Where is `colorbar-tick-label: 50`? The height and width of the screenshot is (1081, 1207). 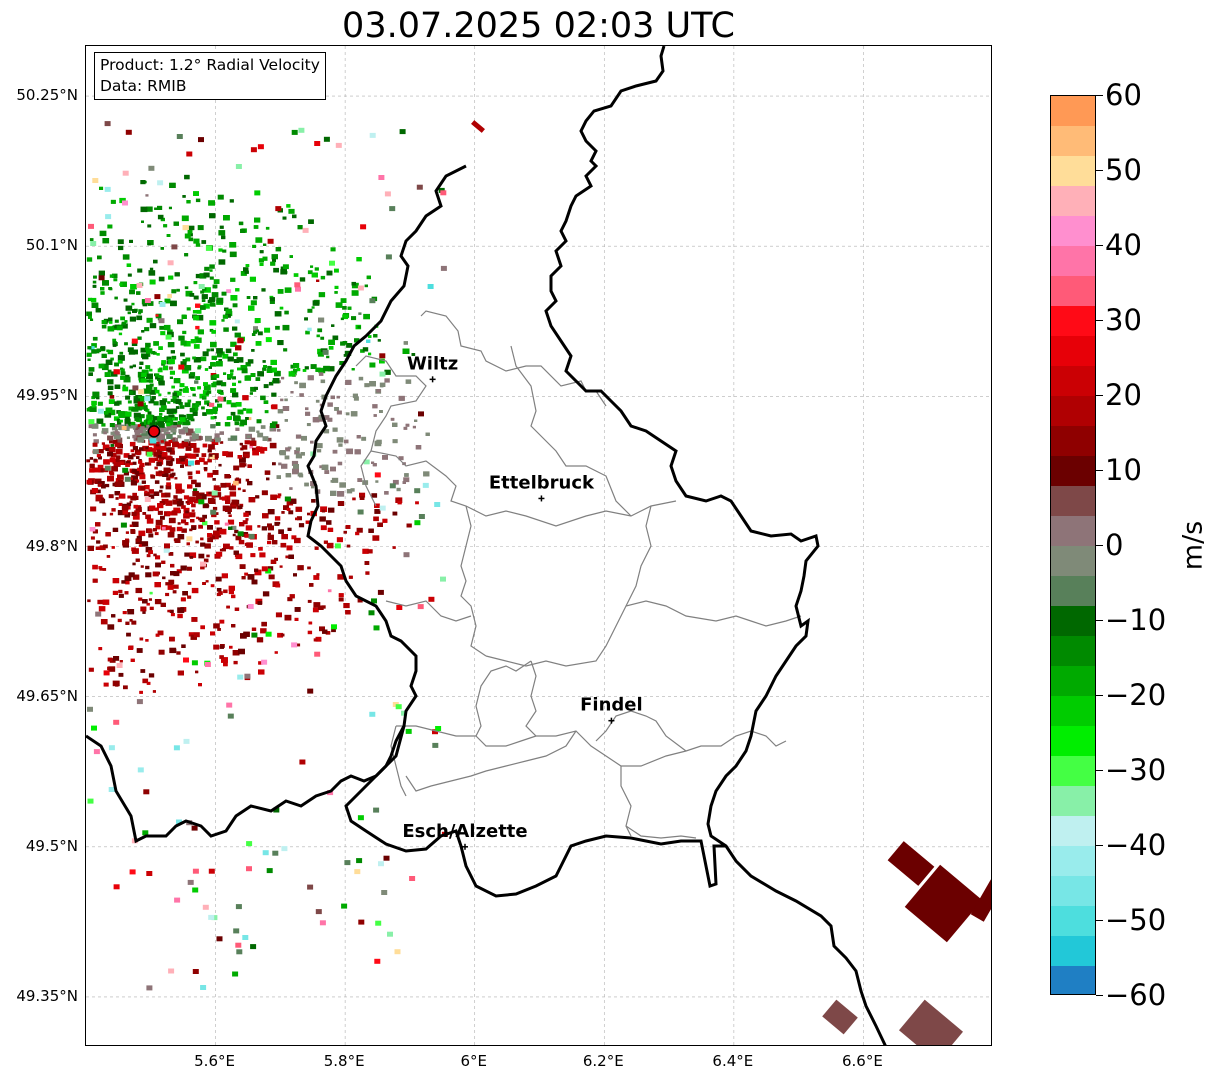 colorbar-tick-label: 50 is located at coordinates (1123, 170).